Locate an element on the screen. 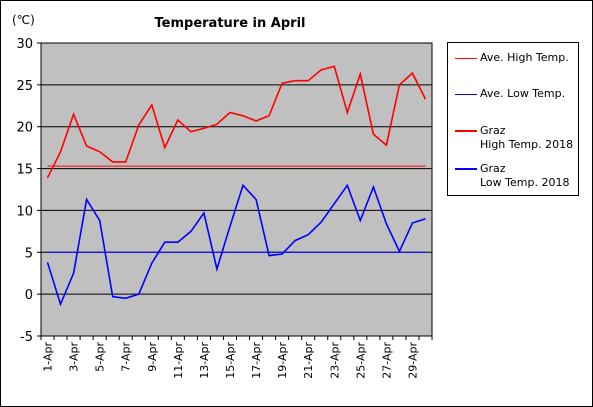 The height and width of the screenshot is (407, 593). legend-swatch-ave-high is located at coordinates (466, 58).